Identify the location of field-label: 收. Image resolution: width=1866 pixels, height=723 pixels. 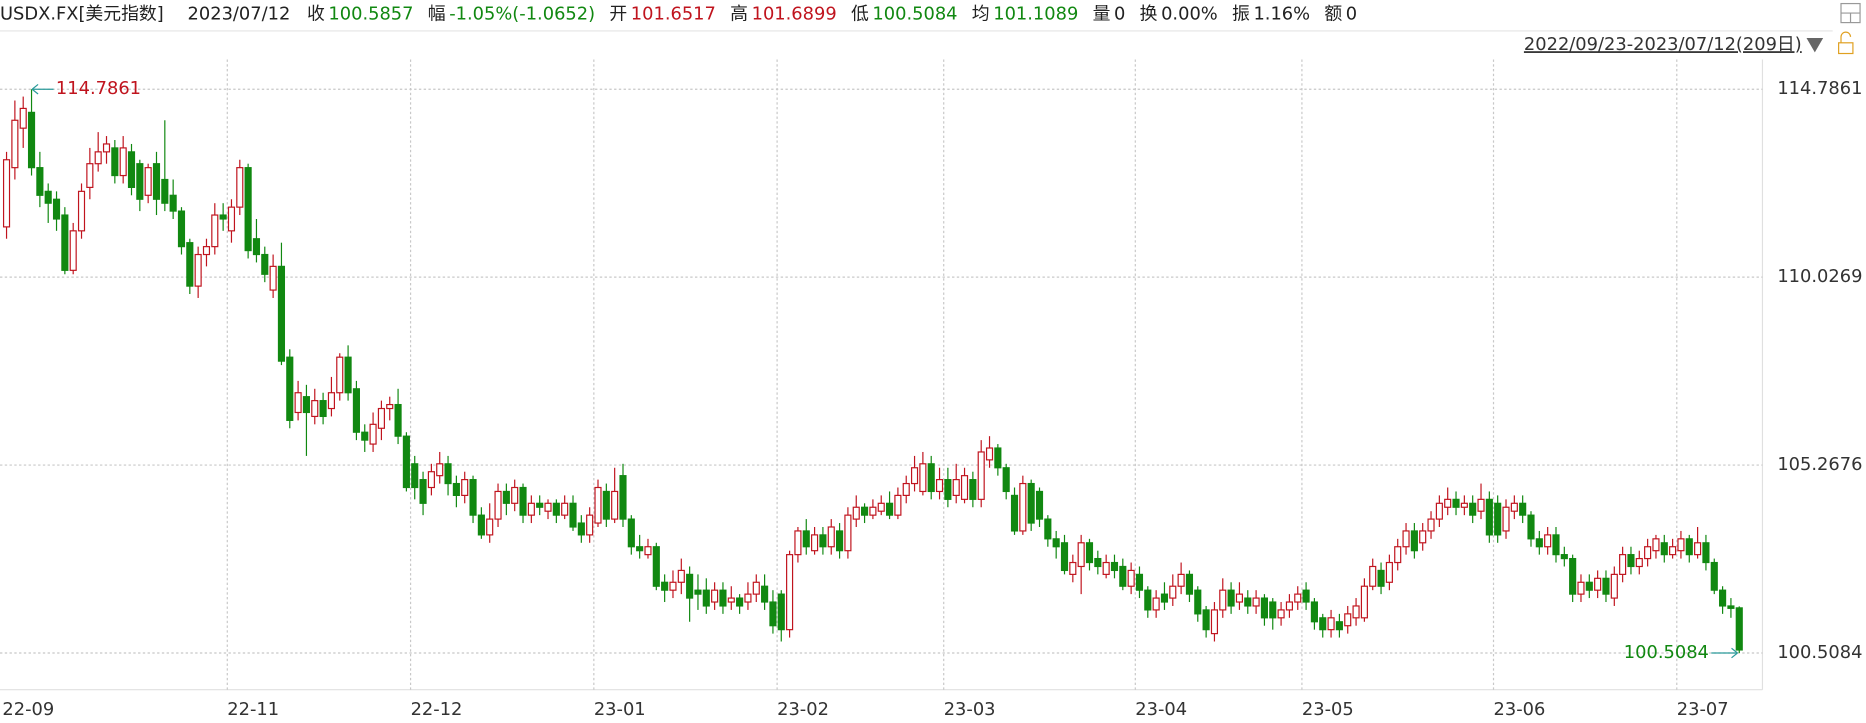
(316, 13).